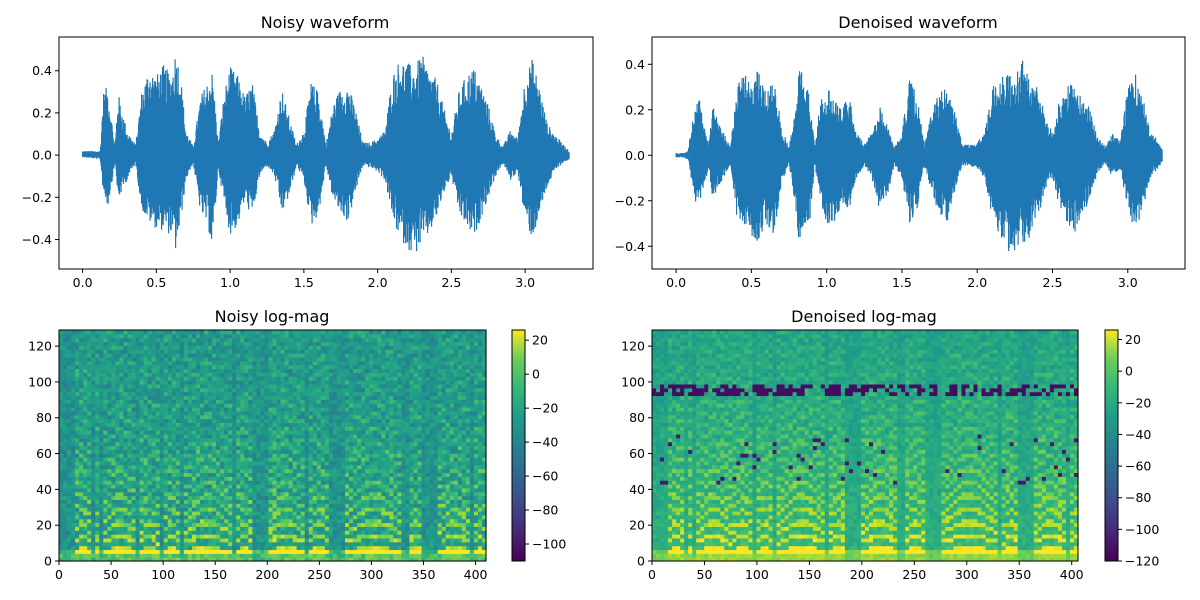 The height and width of the screenshot is (600, 1200). What do you see at coordinates (902, 282) in the screenshot?
I see `x-tick-label: 1.5` at bounding box center [902, 282].